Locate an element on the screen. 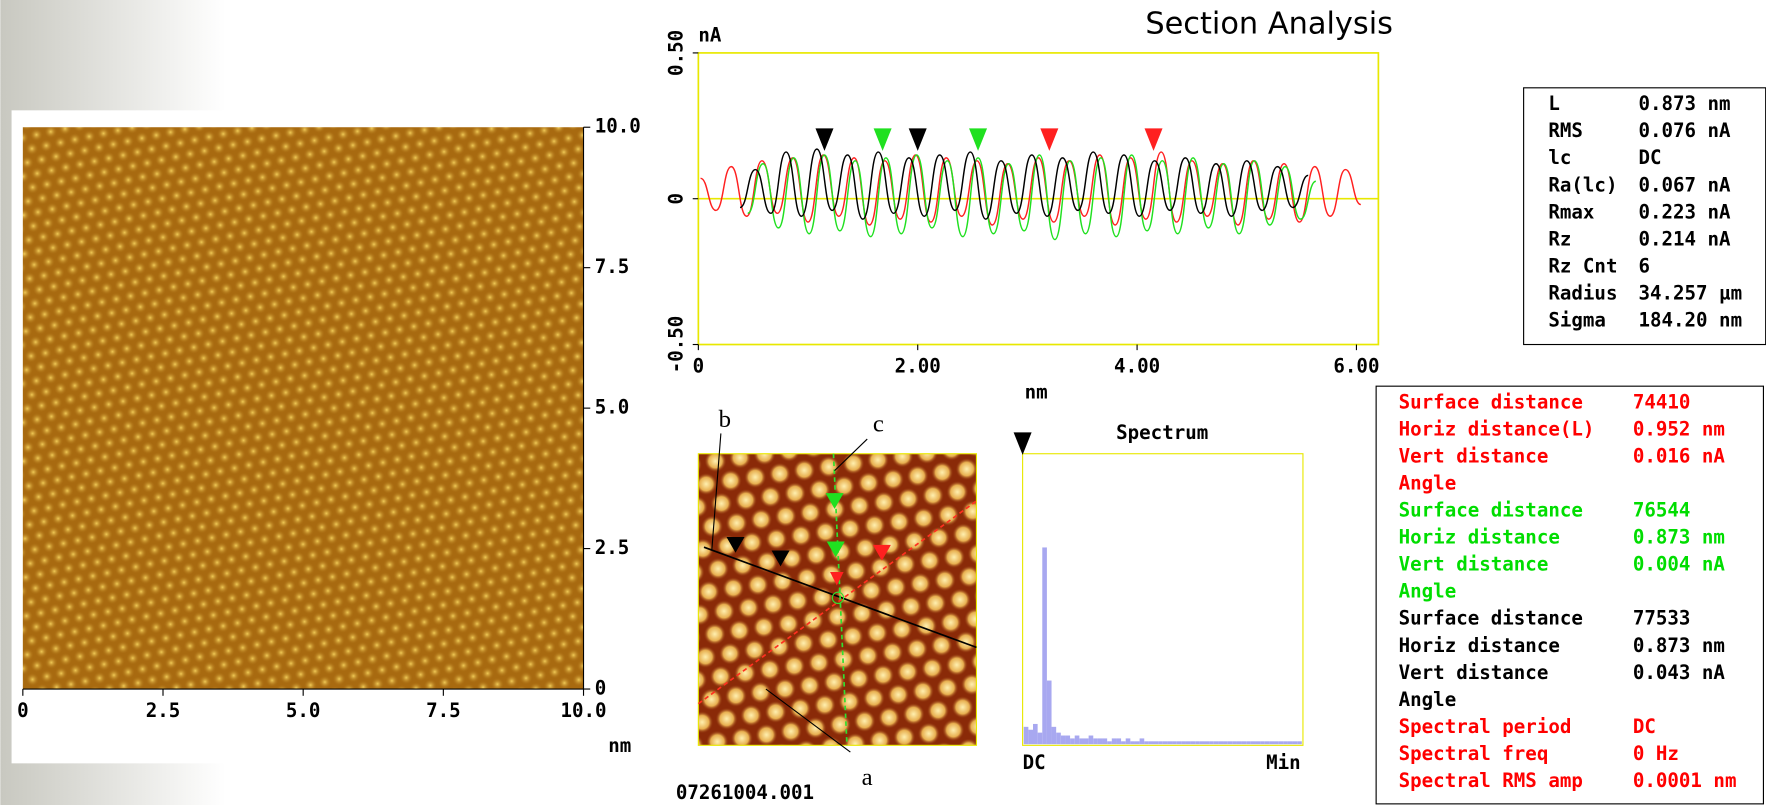 This screenshot has height=805, width=1766. image-y-label: 5.0 is located at coordinates (612, 407).